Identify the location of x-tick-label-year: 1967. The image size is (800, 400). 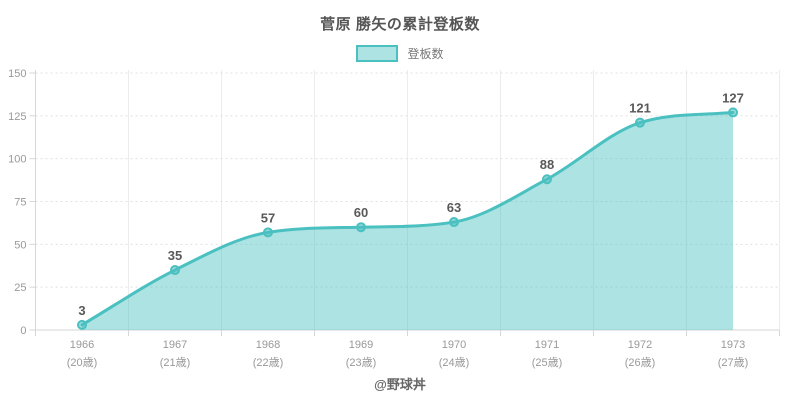
(175, 345).